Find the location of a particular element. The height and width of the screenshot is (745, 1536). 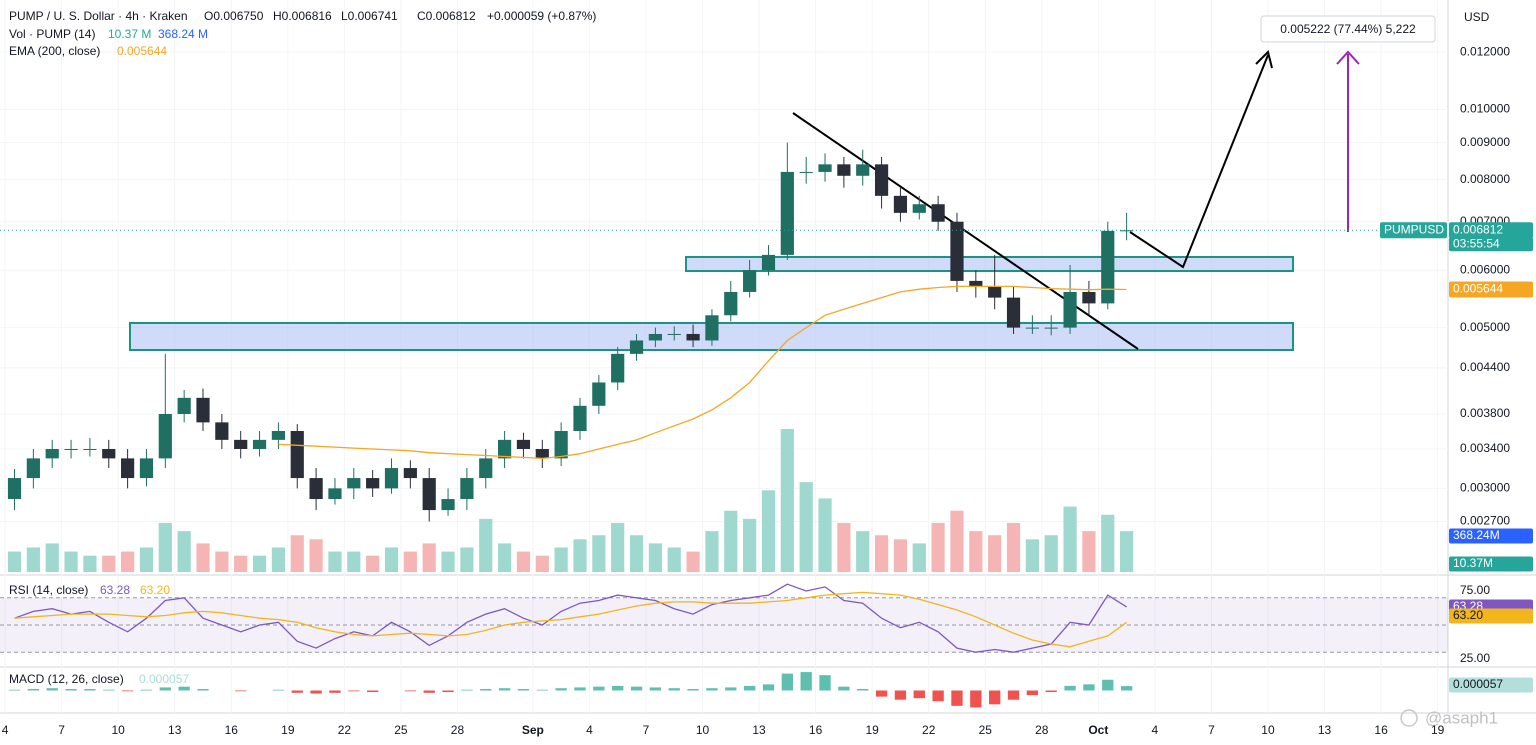

volume-label-box is located at coordinates (1491, 564).